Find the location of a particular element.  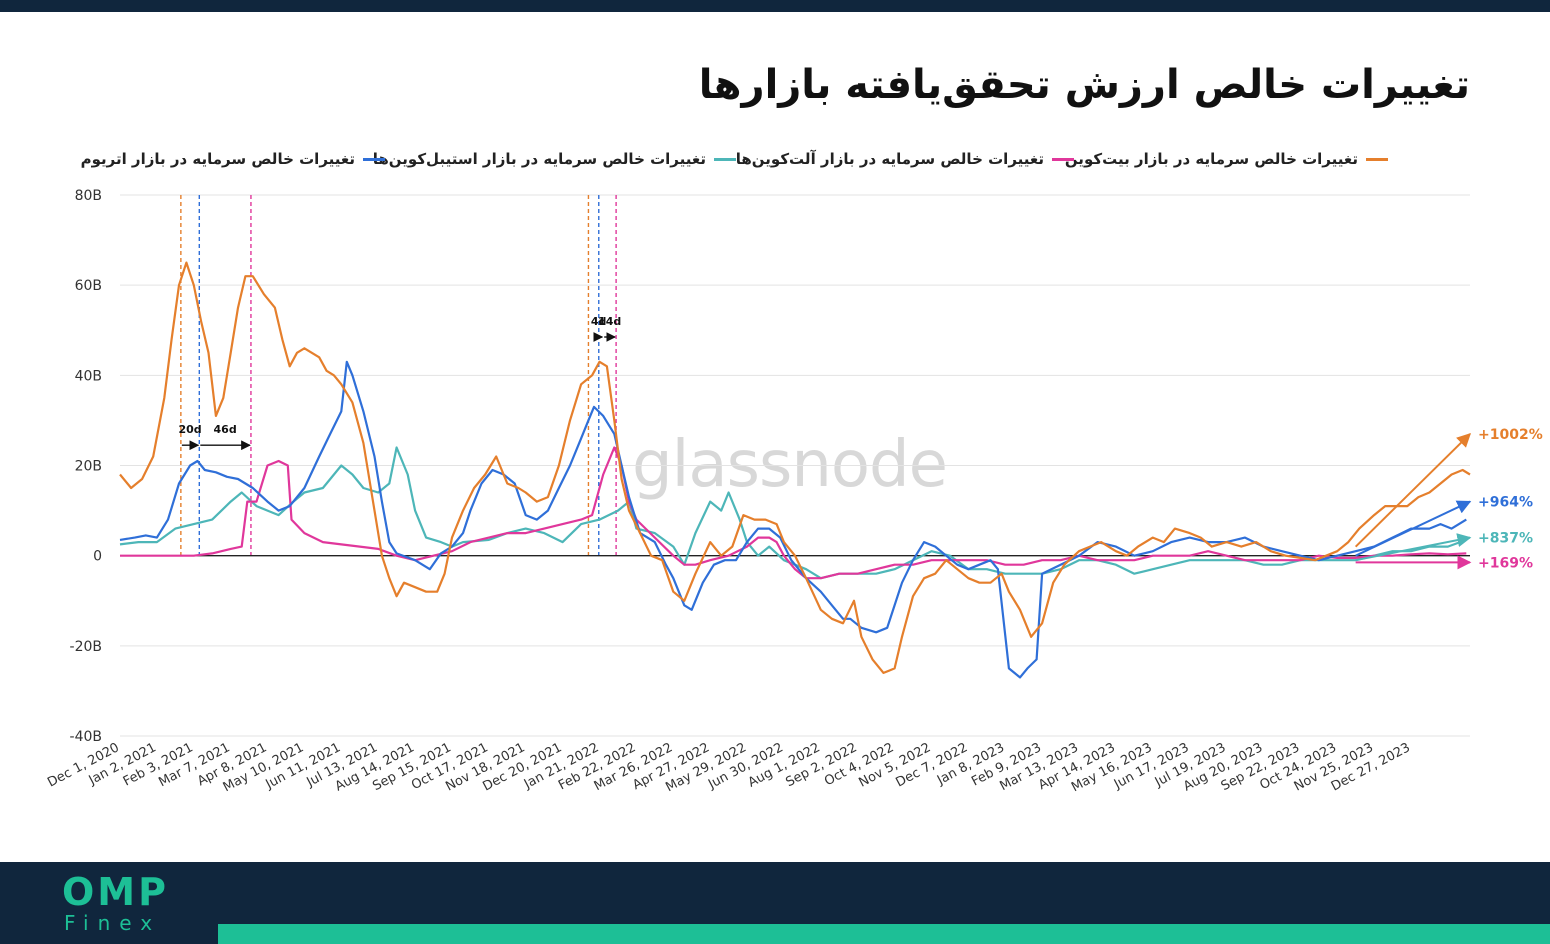

legend-item-altcoins: تغییرات خالص سرمایه در بازار آلت‌کوین‌ها is located at coordinates (905, 159).